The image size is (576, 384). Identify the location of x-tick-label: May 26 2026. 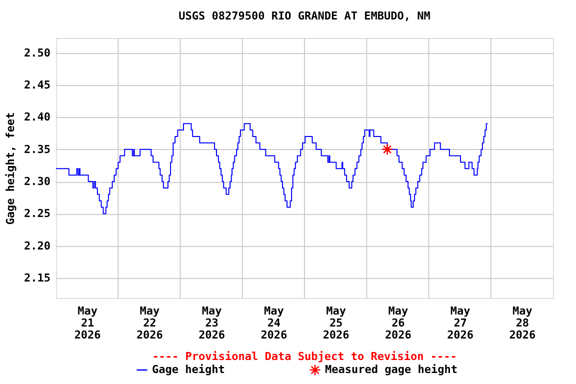
(398, 323).